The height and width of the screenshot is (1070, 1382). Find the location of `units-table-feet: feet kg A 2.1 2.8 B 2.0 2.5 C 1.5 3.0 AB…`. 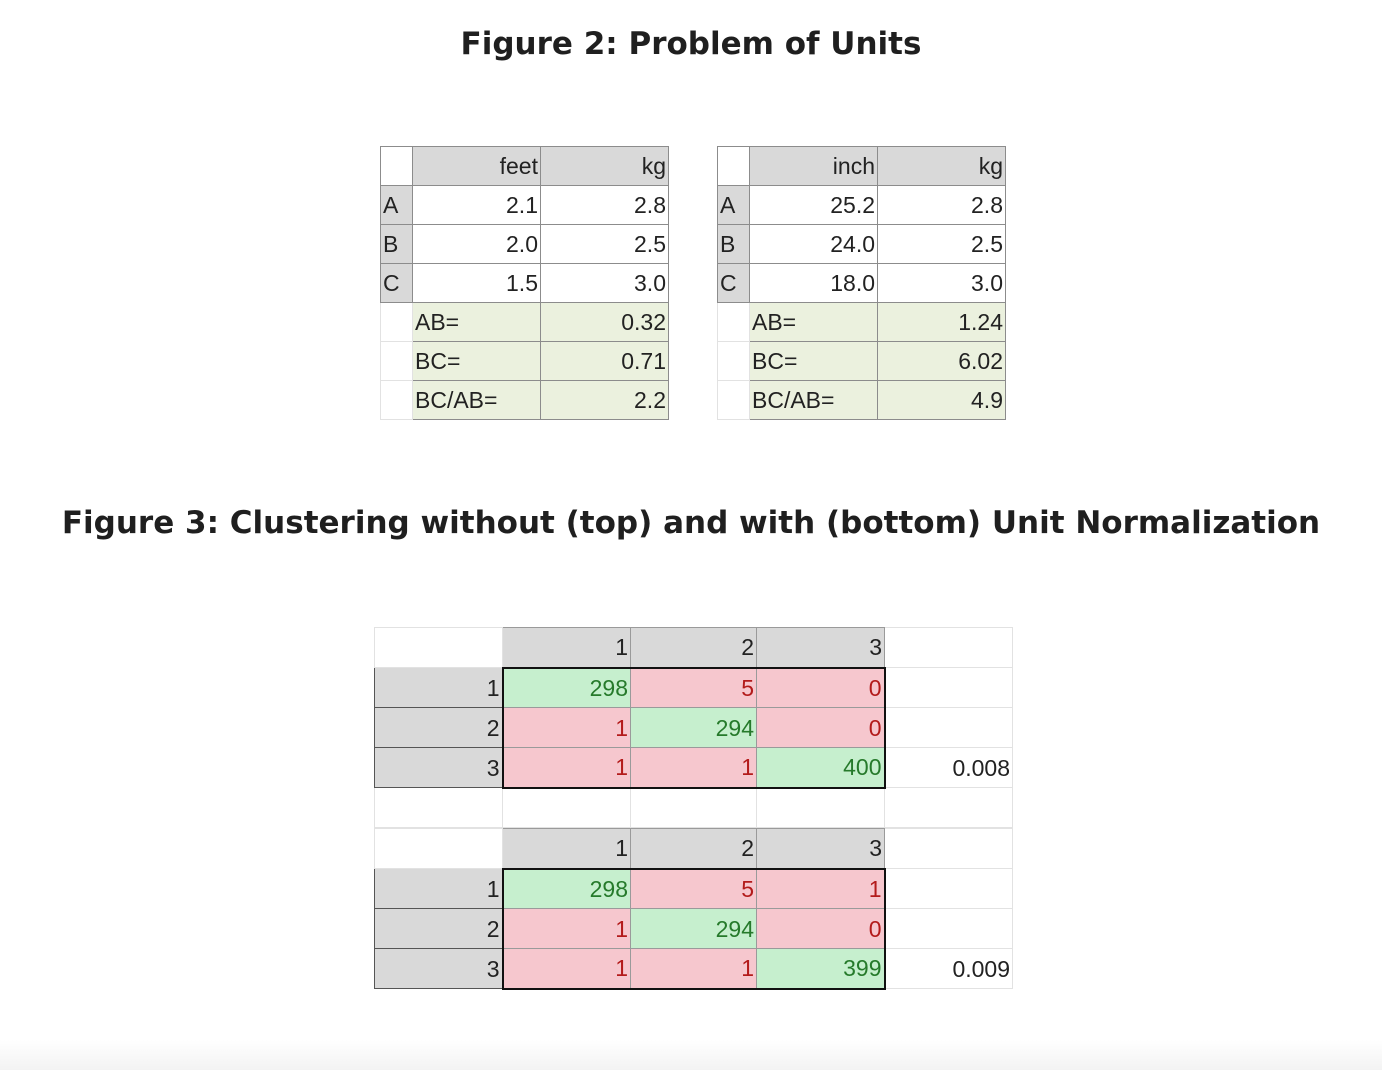

units-table-feet: feet kg A 2.1 2.8 B 2.0 2.5 C 1.5 3.0 AB… is located at coordinates (524, 283).